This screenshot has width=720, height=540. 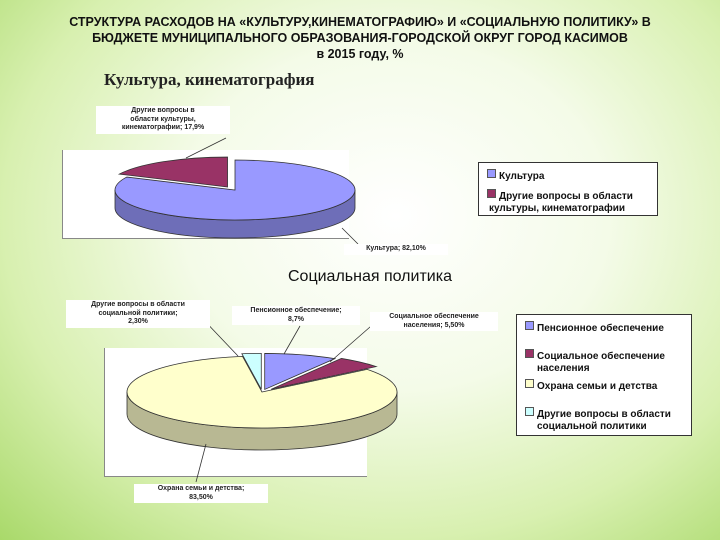 What do you see at coordinates (566, 196) in the screenshot?
I see `chart1-legend-label-1a: Другие вопросы в области` at bounding box center [566, 196].